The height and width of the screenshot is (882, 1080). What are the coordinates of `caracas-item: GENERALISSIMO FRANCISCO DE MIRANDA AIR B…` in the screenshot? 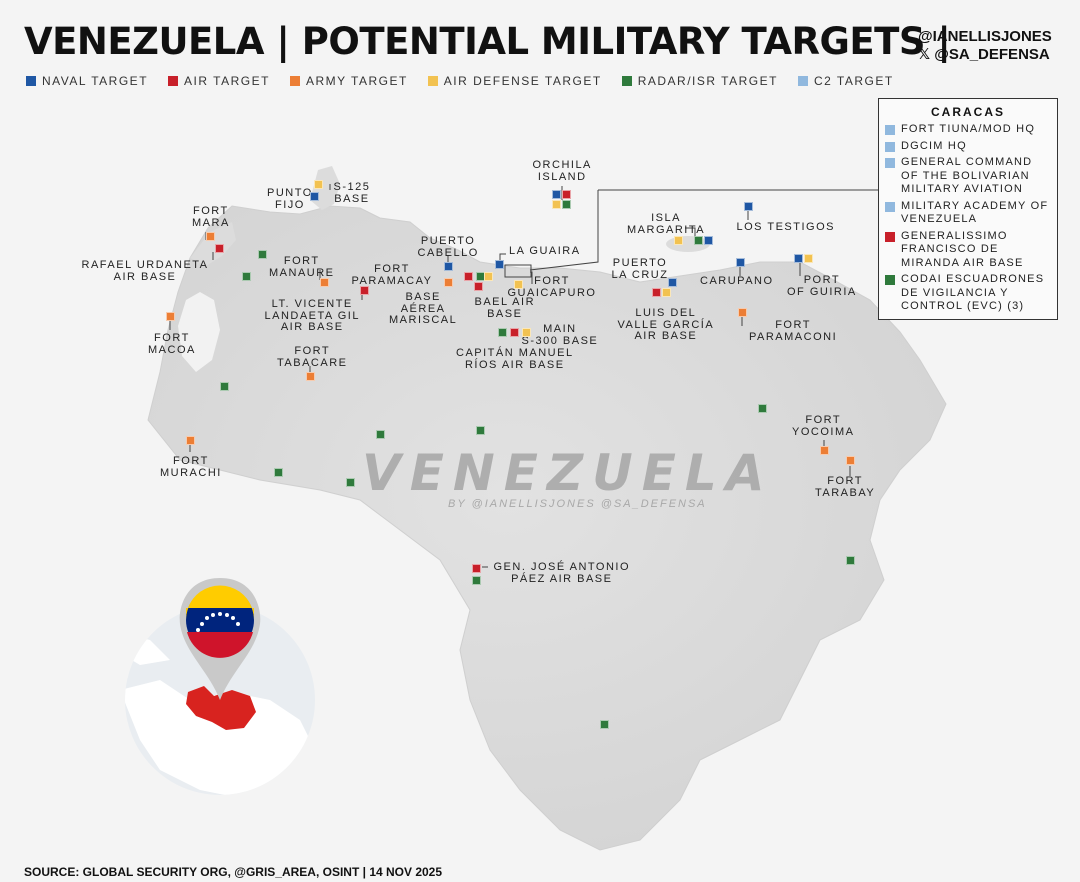 It's located at (968, 250).